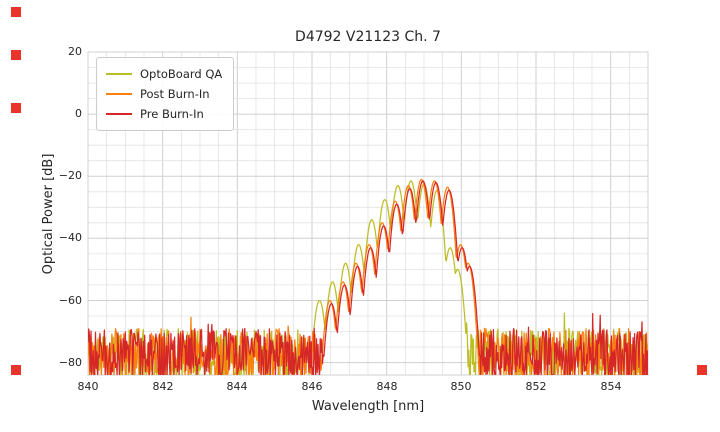 This screenshot has height=432, width=720. What do you see at coordinates (48, 214) in the screenshot?
I see `y-axis-label: Optical Power [dB]` at bounding box center [48, 214].